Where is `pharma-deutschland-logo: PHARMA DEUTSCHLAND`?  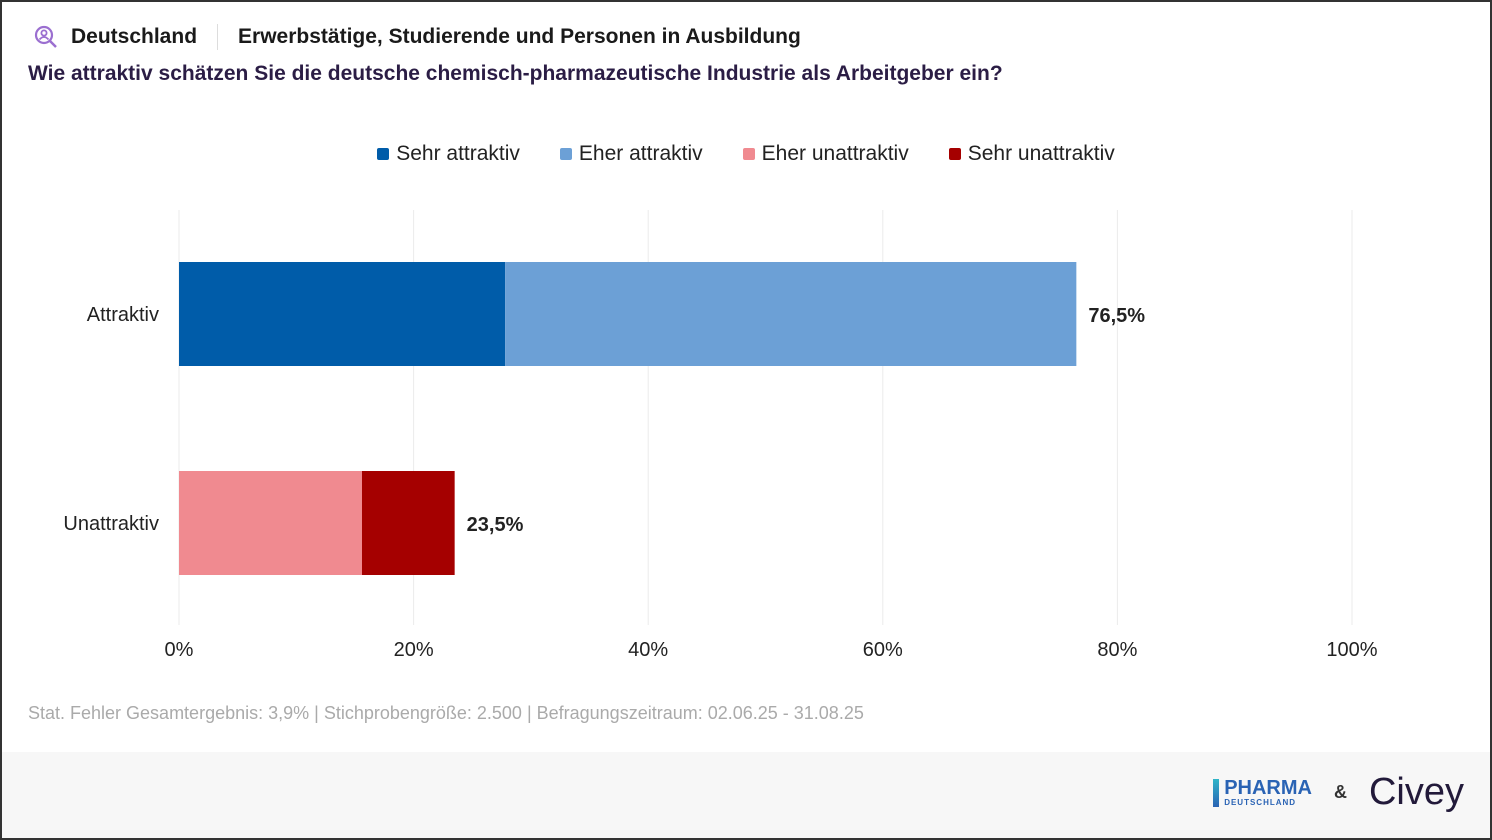
pharma-deutschland-logo: PHARMA DEUTSCHLAND is located at coordinates (1262, 792).